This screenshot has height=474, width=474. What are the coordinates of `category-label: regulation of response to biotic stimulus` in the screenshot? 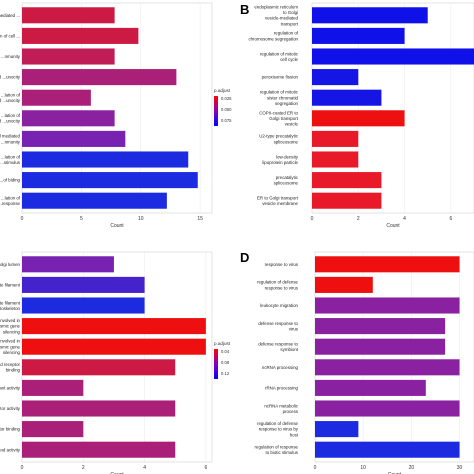 It's located at (277, 450).